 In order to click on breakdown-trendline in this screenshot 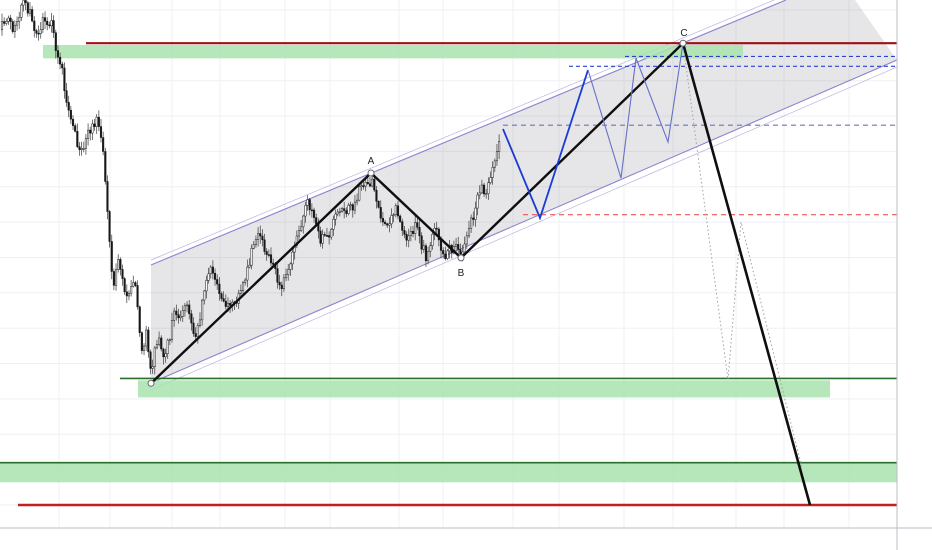, I will do `click(746, 274)`.